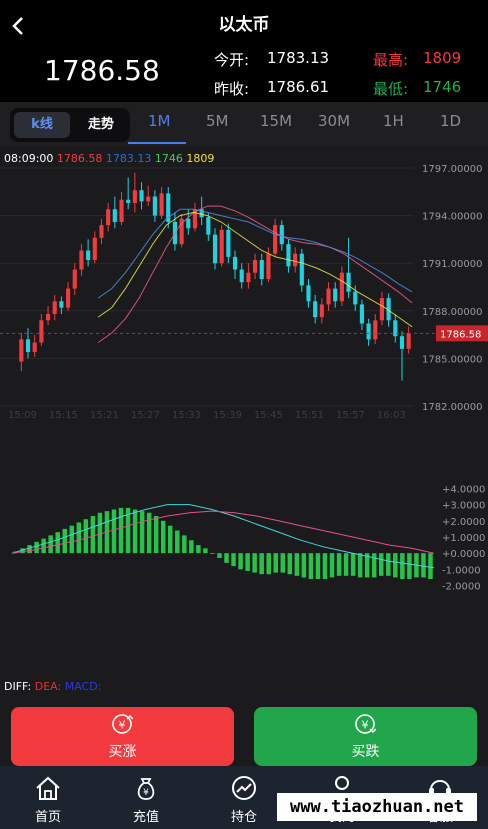  I want to click on nav-positions: 持仓, so click(244, 797).